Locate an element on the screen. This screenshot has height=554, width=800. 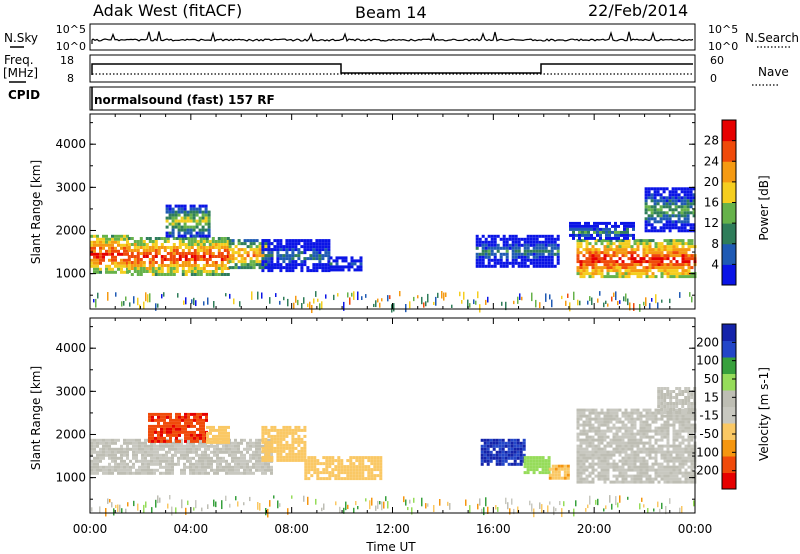
colorbar-tick-label: 50 is located at coordinates (711, 379).